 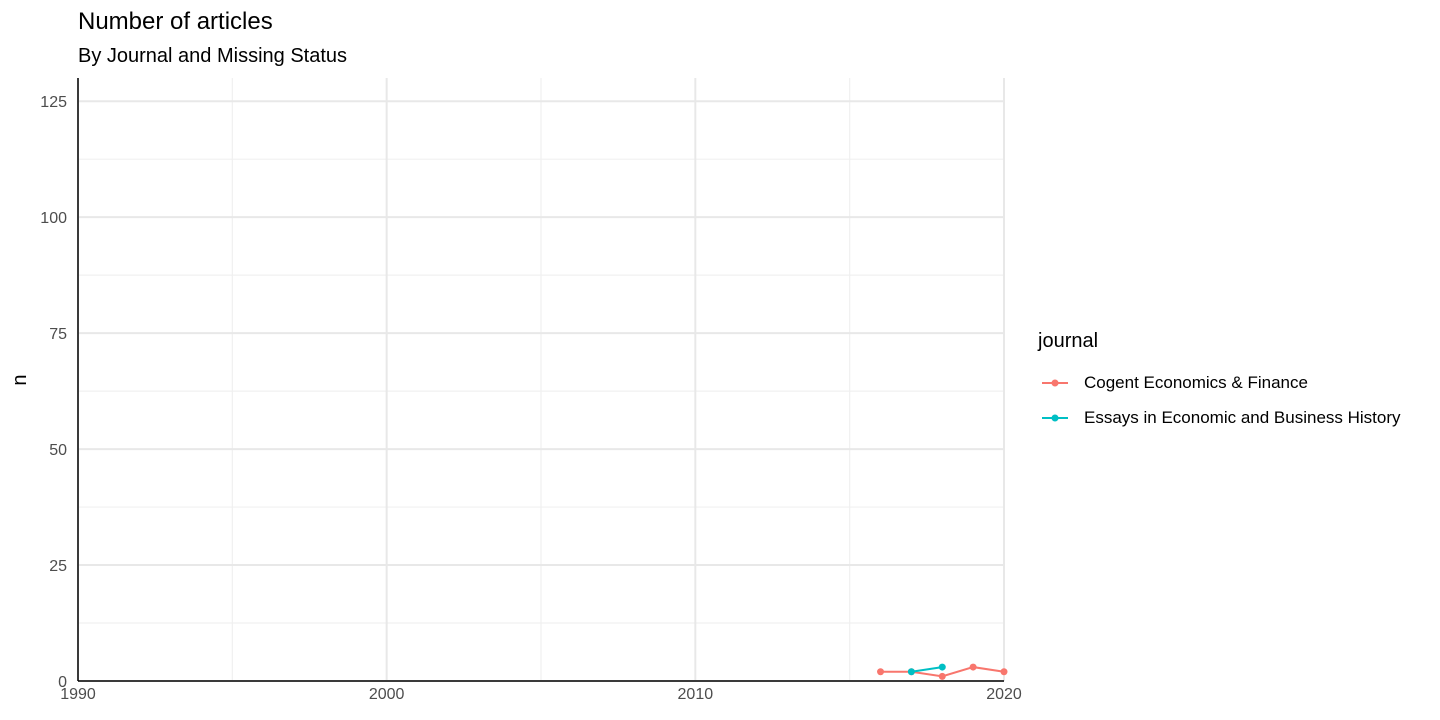 I want to click on legend-label: Essays in Economic and Business History, so click(x=1242, y=417).